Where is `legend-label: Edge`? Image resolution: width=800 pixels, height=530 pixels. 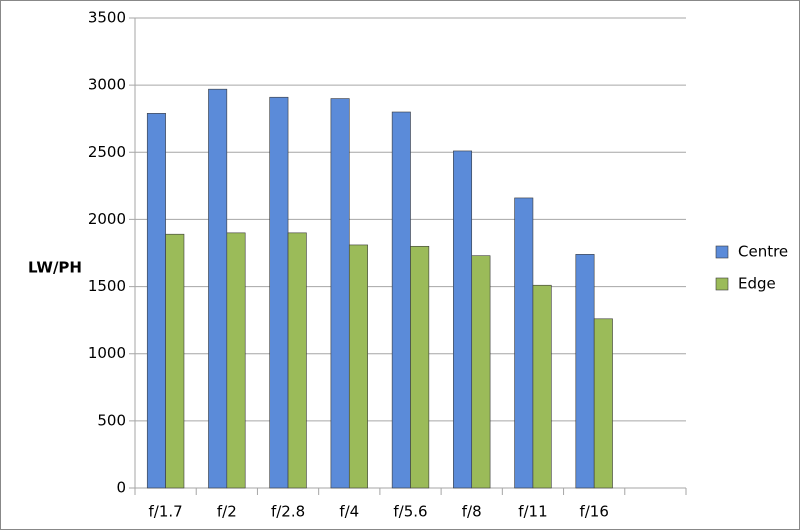
legend-label: Edge is located at coordinates (757, 284).